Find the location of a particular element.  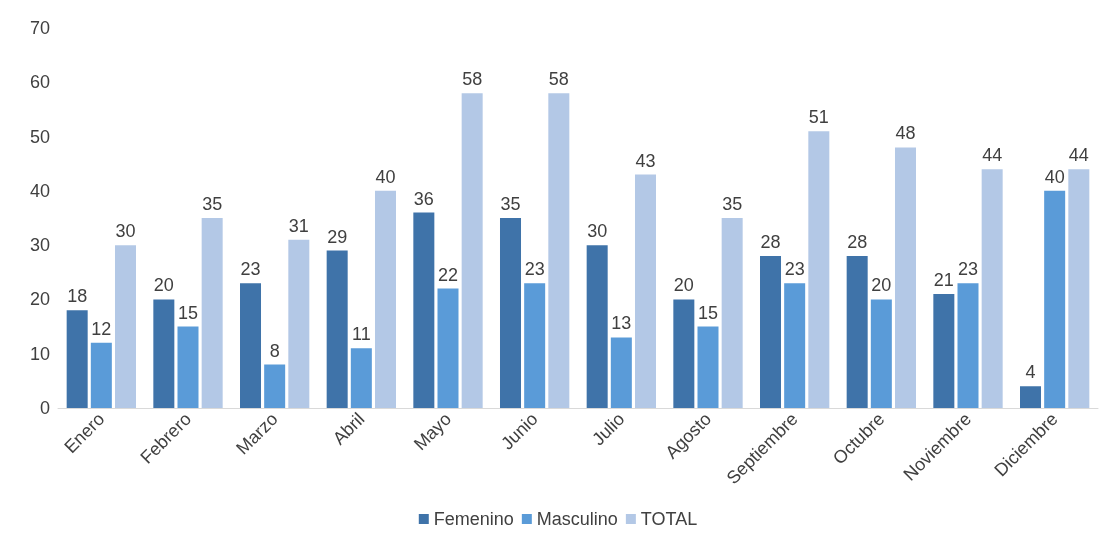

legend-label: TOTAL is located at coordinates (669, 519).